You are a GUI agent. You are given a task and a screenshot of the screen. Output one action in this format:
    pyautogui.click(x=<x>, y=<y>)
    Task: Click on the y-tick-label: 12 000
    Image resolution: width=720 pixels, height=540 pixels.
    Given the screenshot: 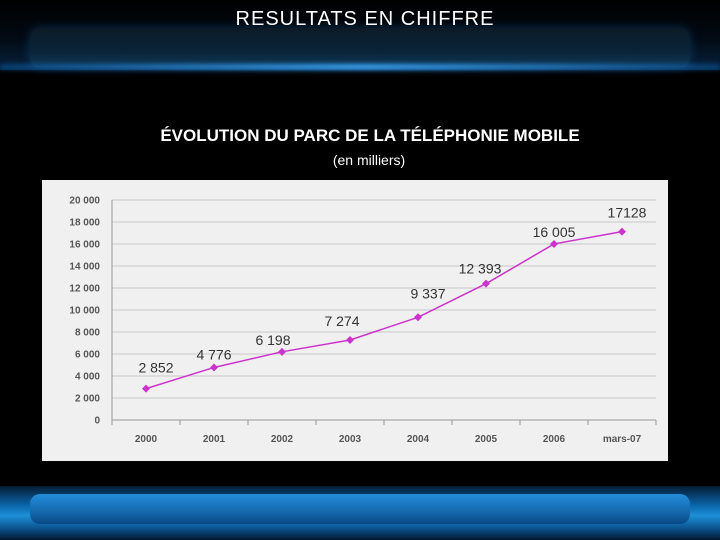 What is the action you would take?
    pyautogui.click(x=84, y=289)
    